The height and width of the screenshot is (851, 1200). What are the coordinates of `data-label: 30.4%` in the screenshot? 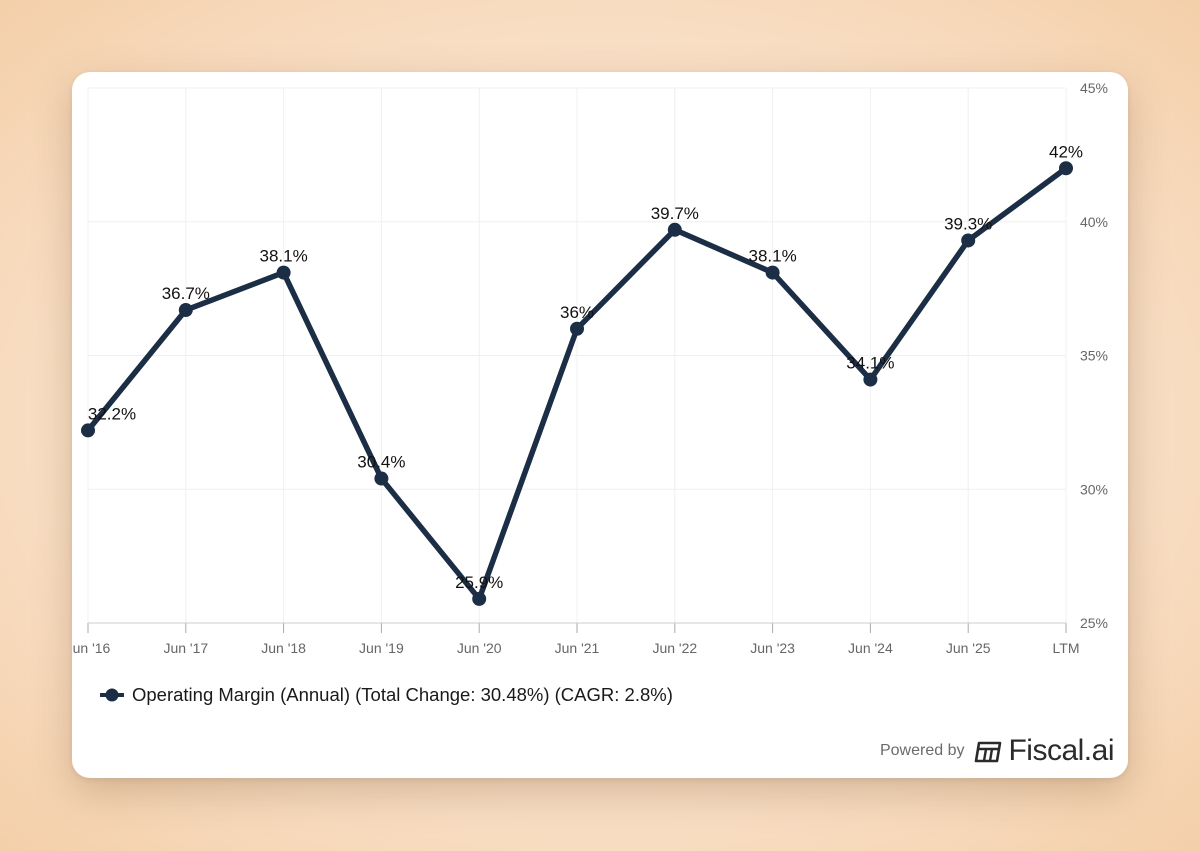 It's located at (381, 462).